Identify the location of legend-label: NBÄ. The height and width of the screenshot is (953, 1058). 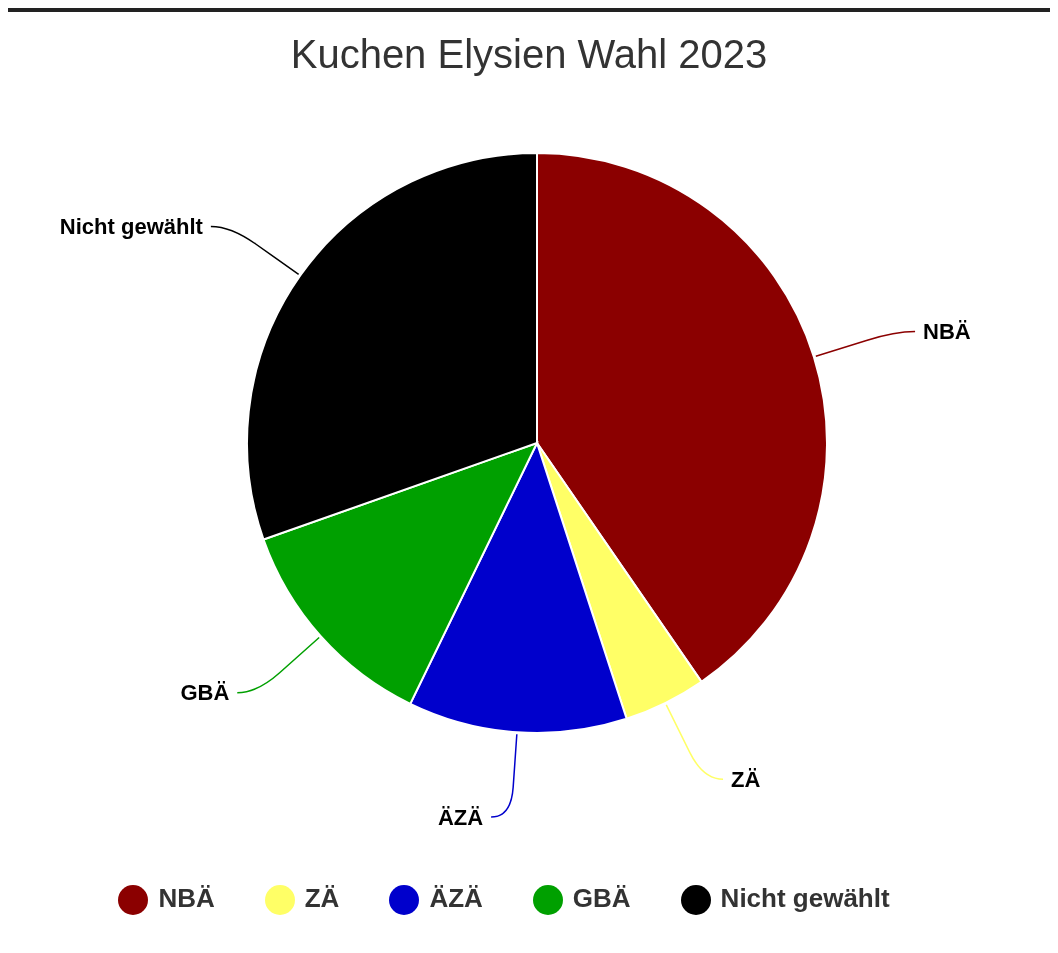
(186, 897).